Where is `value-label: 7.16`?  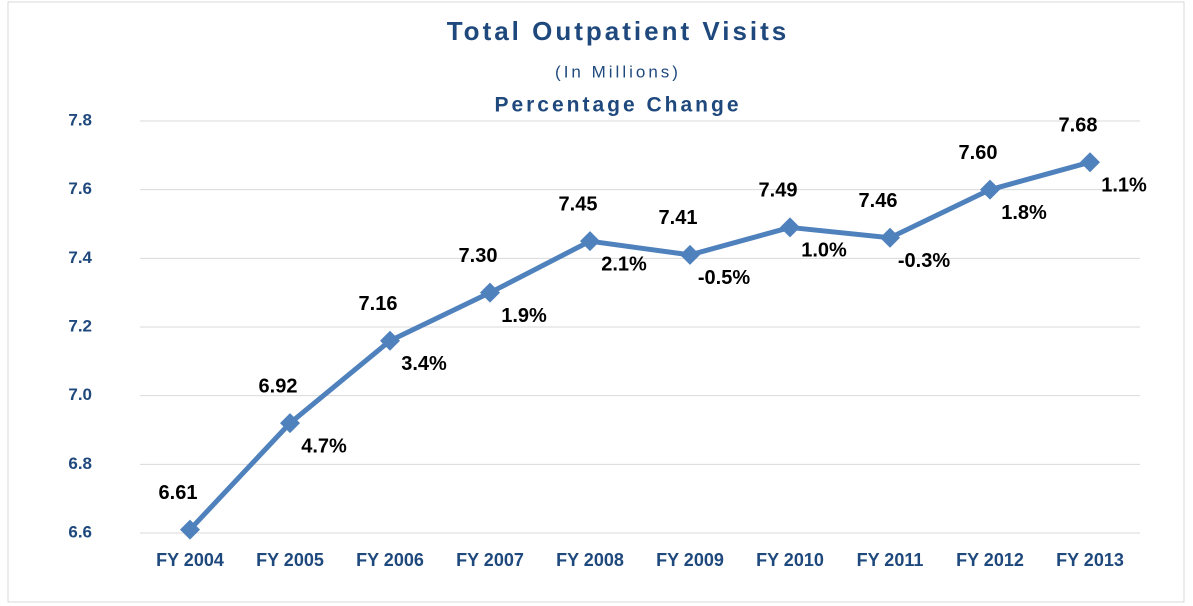 value-label: 7.16 is located at coordinates (378, 304).